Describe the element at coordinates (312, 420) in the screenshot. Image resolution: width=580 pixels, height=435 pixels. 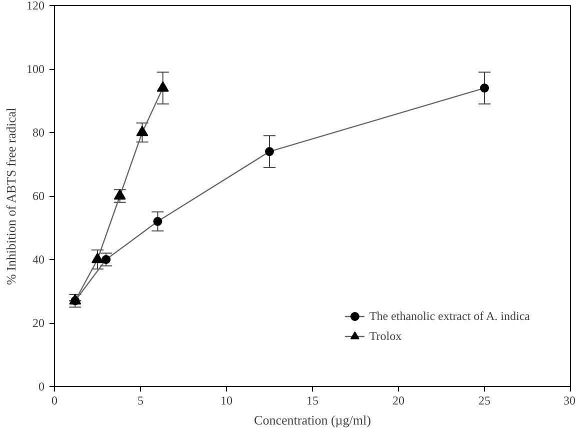
I see `x-axis-title: Concentration (µg/ml)` at that location.